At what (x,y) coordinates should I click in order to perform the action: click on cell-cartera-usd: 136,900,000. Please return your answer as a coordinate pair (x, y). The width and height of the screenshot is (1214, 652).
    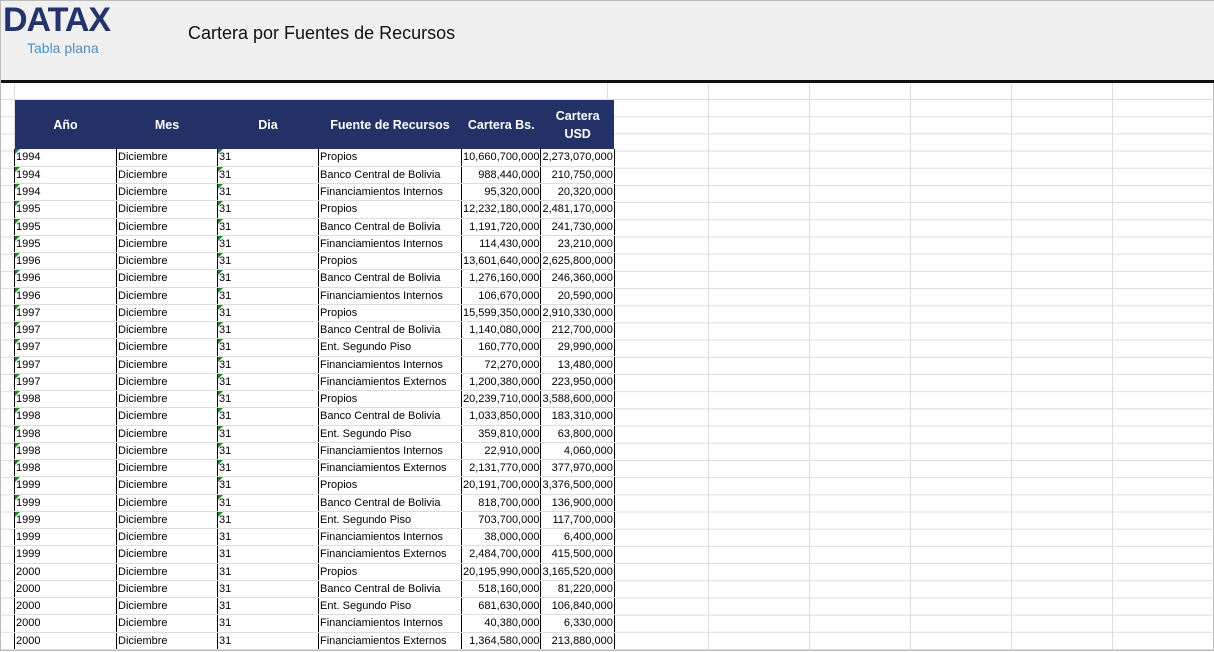
    Looking at the image, I should click on (577, 503).